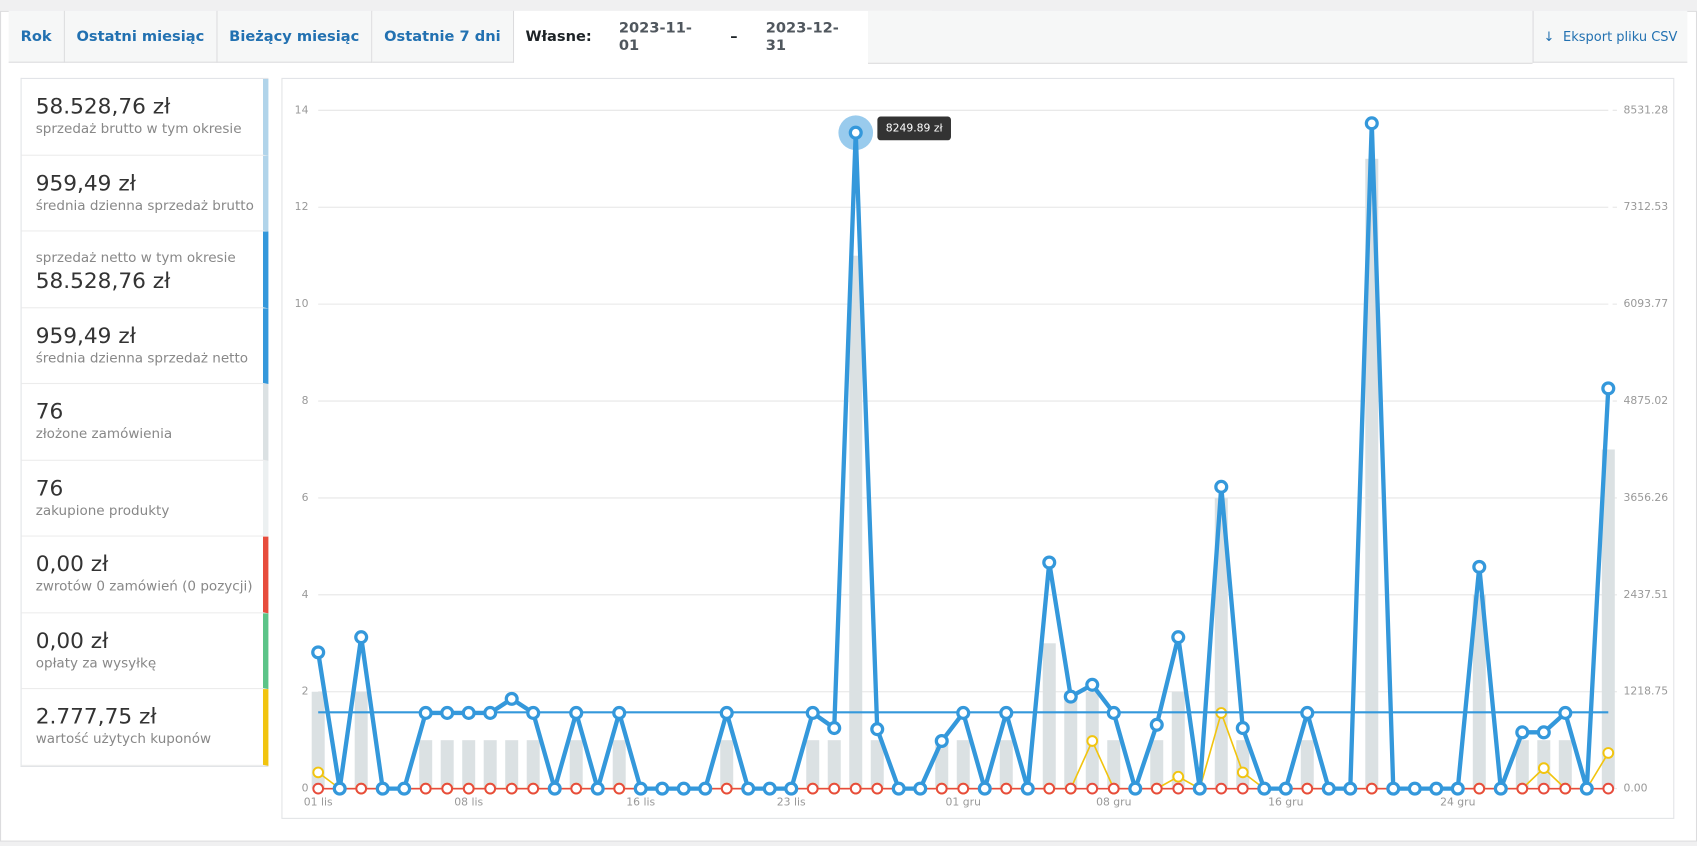  What do you see at coordinates (295, 36) in the screenshot?
I see `tab: Bieżący miesiąc` at bounding box center [295, 36].